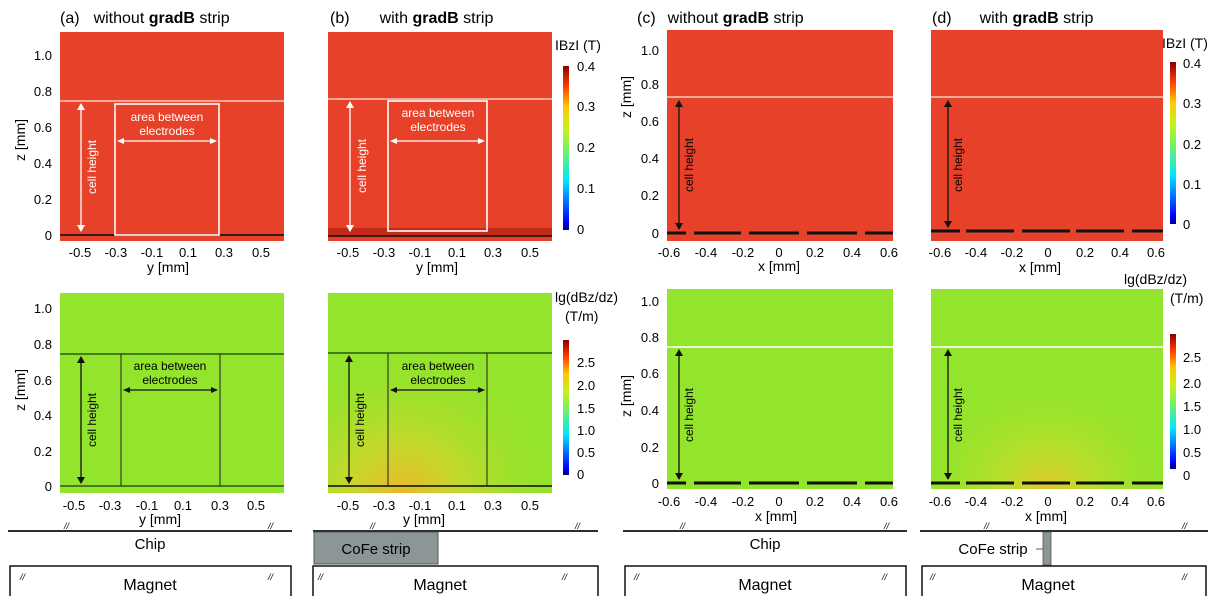  I want to click on svg-text: 2.0, so click(586, 385).